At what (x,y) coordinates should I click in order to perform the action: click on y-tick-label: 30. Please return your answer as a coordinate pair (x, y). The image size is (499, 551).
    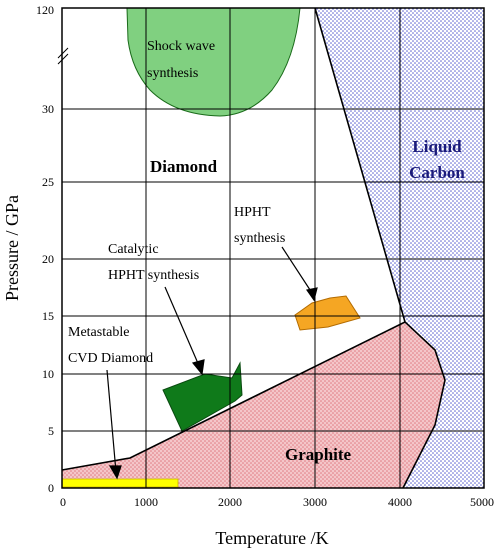
    Looking at the image, I should click on (48, 109).